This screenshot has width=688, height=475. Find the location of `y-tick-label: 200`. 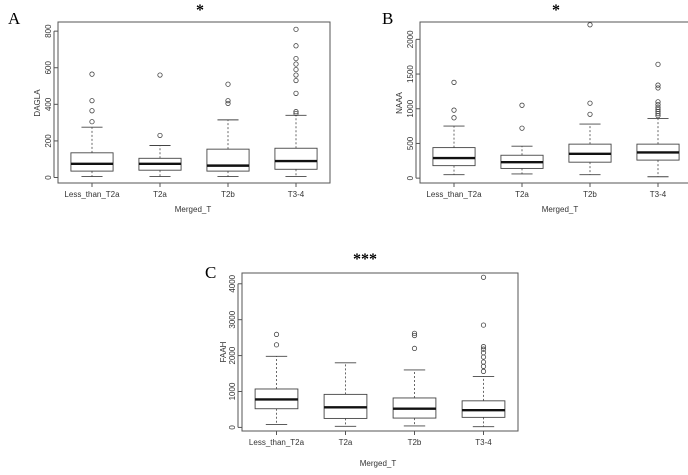

y-tick-label: 200 is located at coordinates (48, 141).